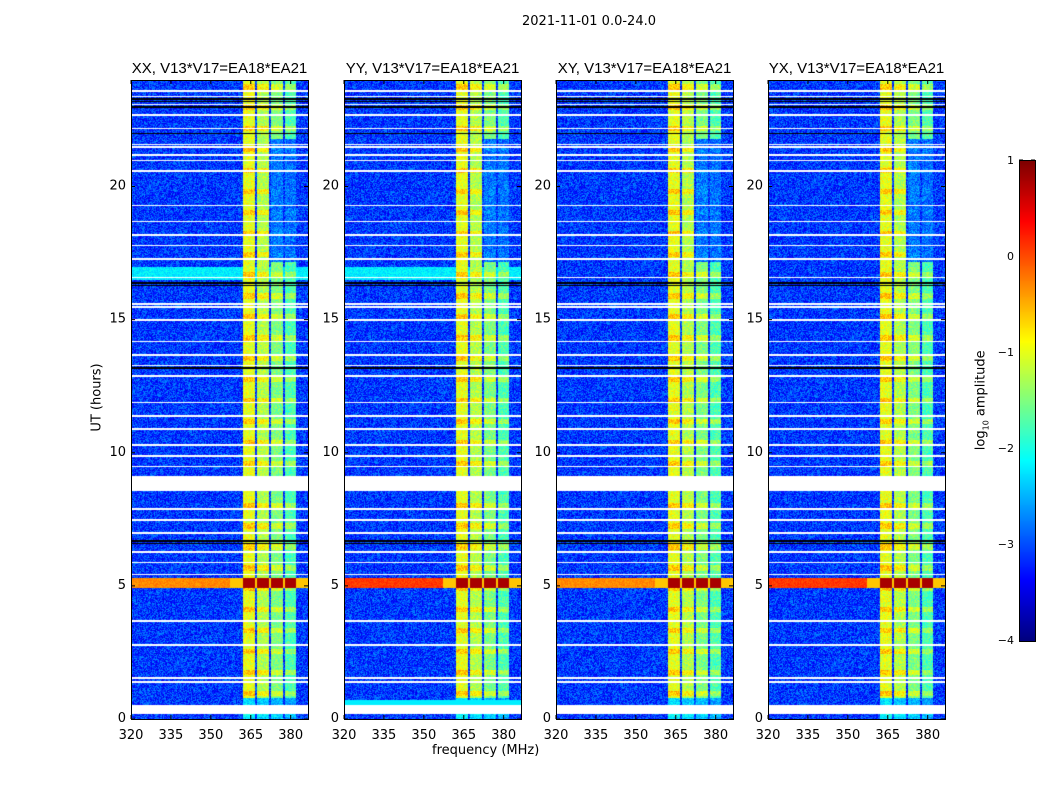 Image resolution: width=1050 pixels, height=800 pixels. I want to click on colorbar-tick-label: −4, so click(1006, 640).